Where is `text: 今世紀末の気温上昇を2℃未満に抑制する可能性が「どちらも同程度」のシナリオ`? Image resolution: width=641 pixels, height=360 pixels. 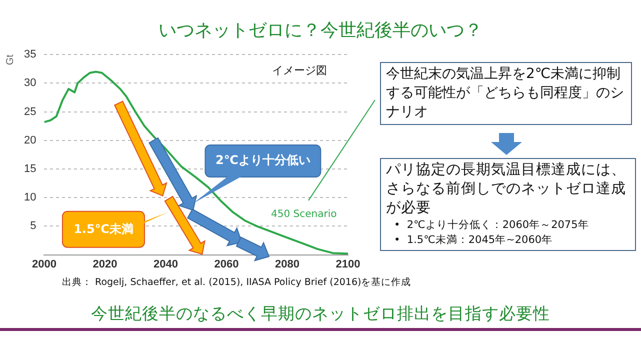
text: 今世紀末の気温上昇を2℃未満に抑制する可能性が「どちらも同程度」のシナリオ is located at coordinates (506, 93).